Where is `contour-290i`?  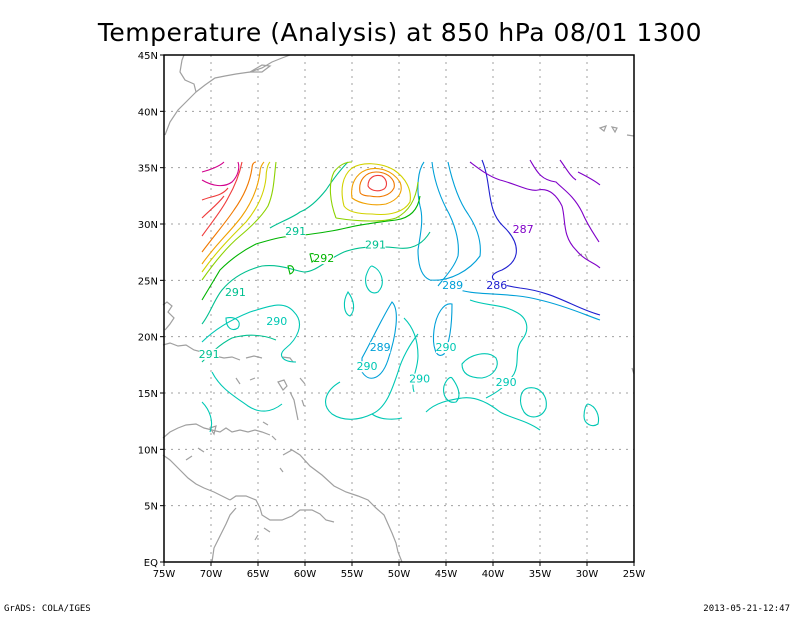
contour-290i is located at coordinates (533, 402).